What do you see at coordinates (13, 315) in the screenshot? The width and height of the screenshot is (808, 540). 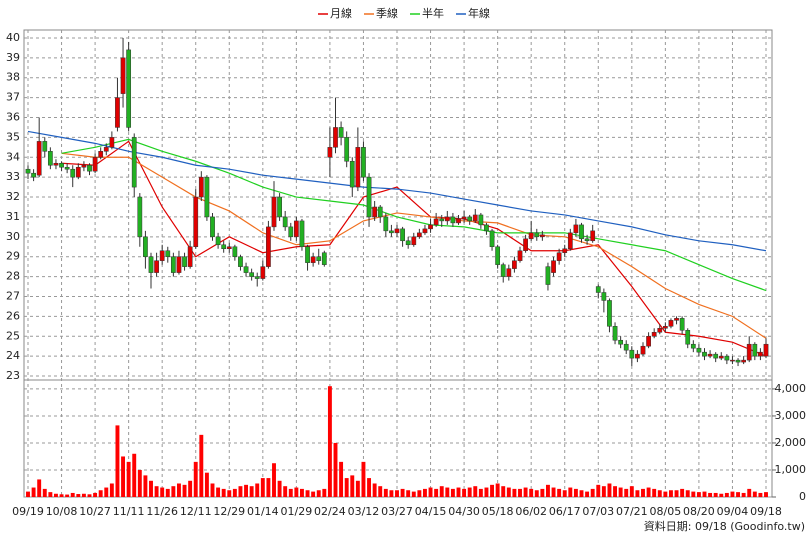 I see `y-tick-label: 26` at bounding box center [13, 315].